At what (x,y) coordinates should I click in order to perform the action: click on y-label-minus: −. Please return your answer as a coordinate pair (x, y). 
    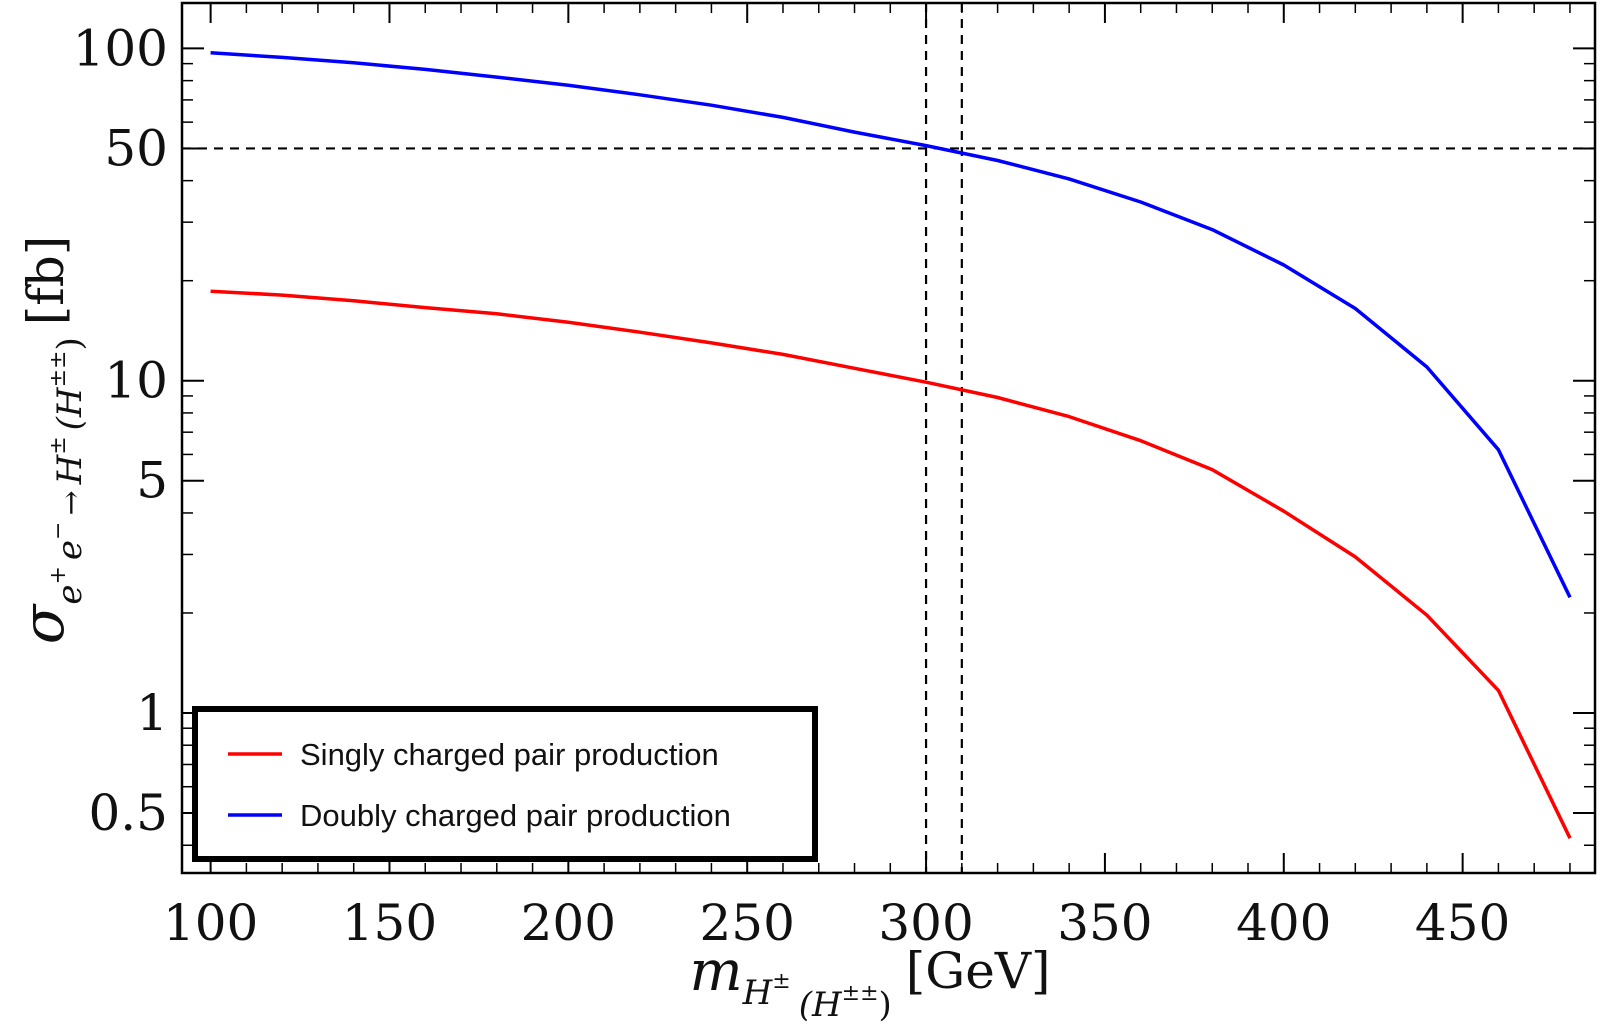
    Looking at the image, I should click on (58, 531).